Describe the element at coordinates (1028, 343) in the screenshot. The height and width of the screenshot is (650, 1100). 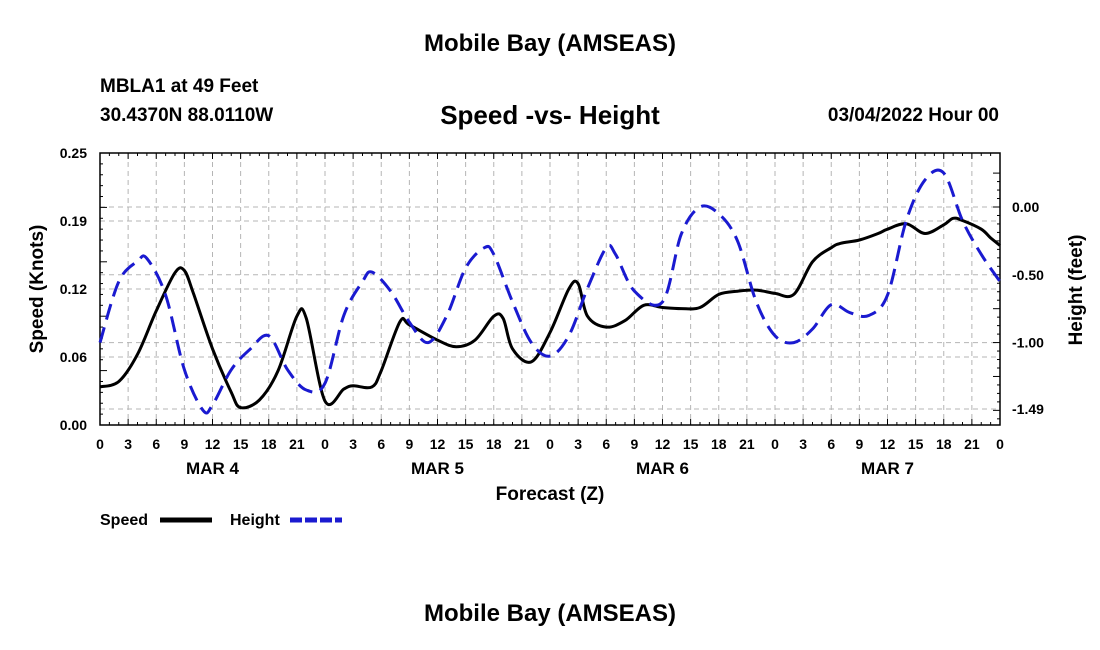
I see `y2-tick-label: -1.00` at that location.